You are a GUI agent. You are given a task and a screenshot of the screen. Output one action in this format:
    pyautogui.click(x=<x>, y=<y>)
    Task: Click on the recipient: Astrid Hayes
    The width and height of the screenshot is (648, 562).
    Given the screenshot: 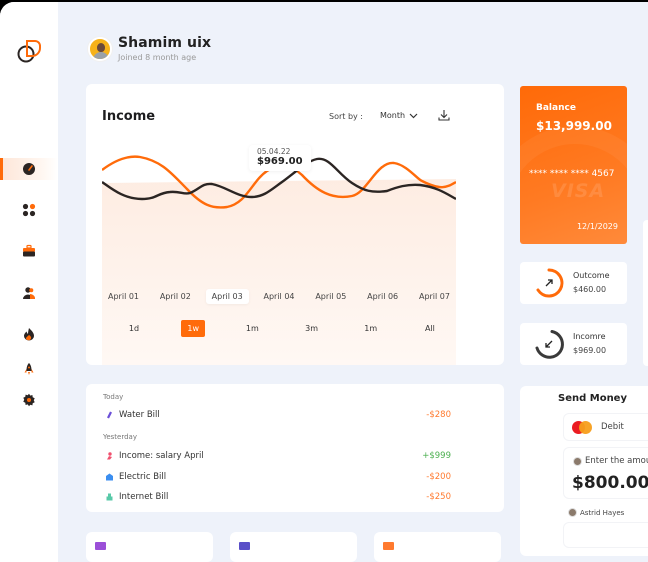 What is the action you would take?
    pyautogui.click(x=596, y=512)
    